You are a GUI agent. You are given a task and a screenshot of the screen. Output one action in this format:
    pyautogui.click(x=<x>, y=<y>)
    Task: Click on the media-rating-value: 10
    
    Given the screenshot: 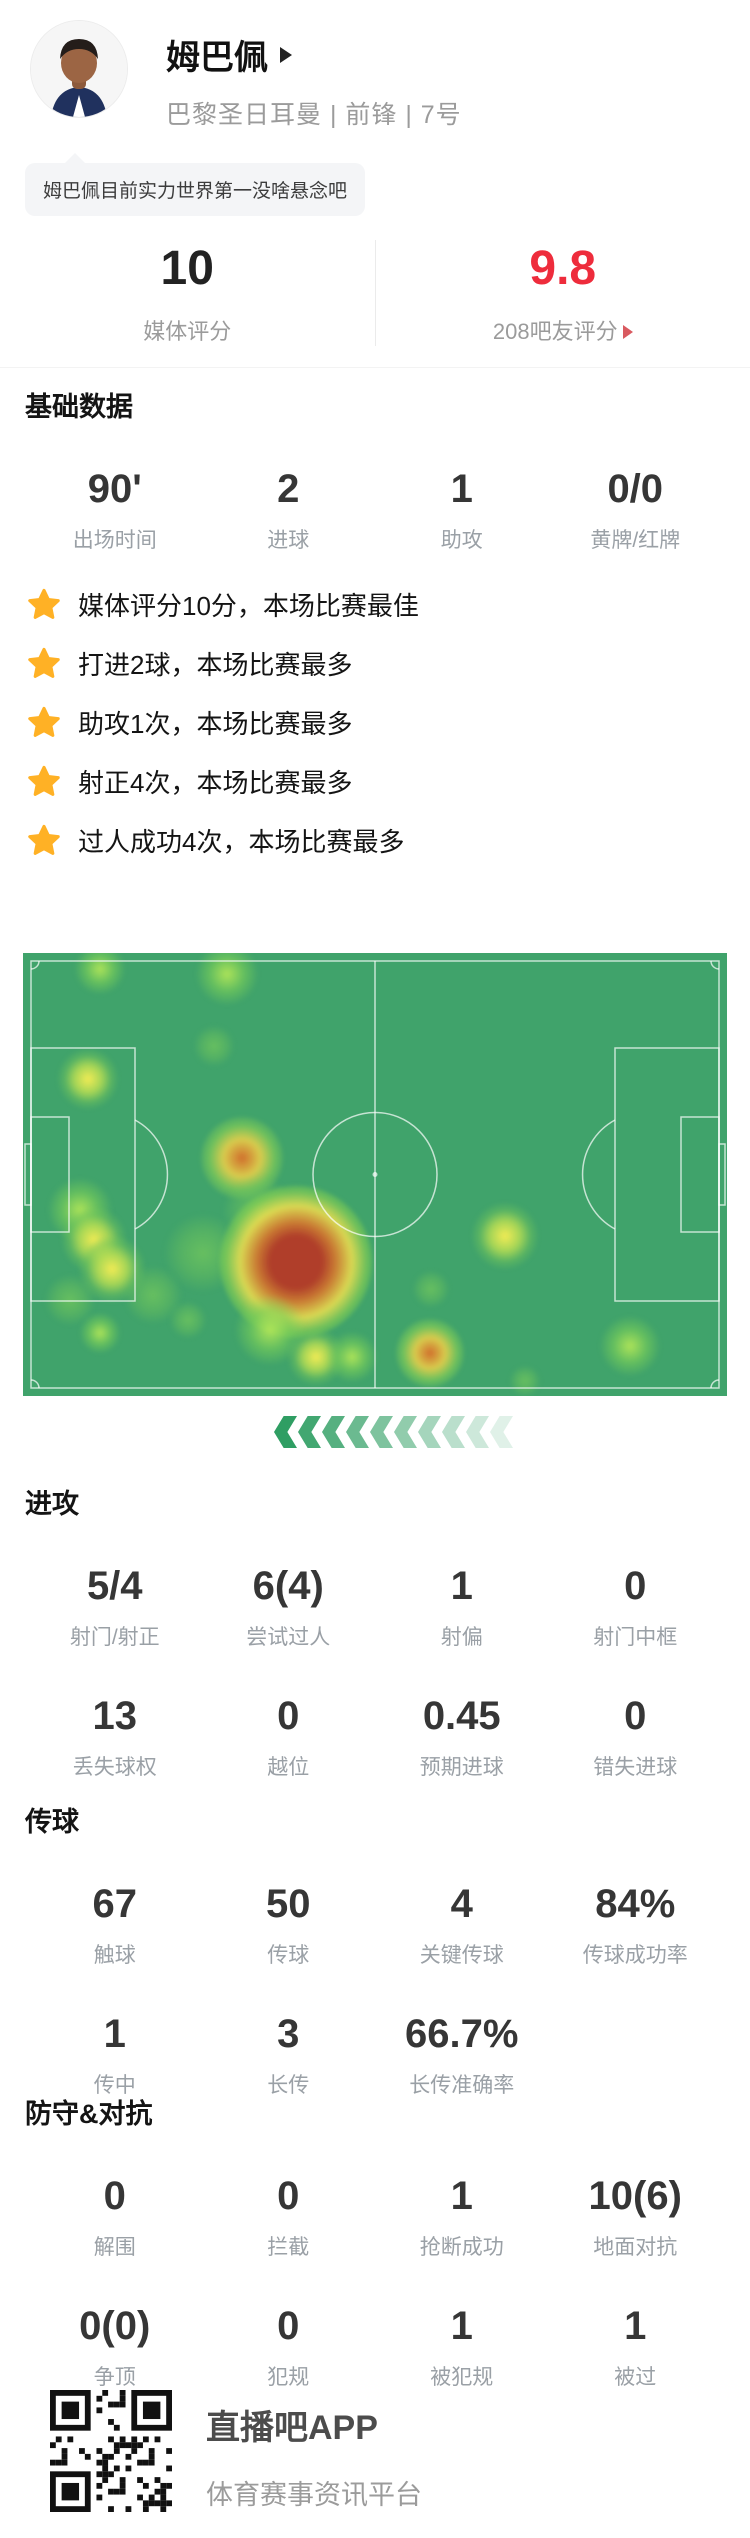 What is the action you would take?
    pyautogui.click(x=187, y=268)
    